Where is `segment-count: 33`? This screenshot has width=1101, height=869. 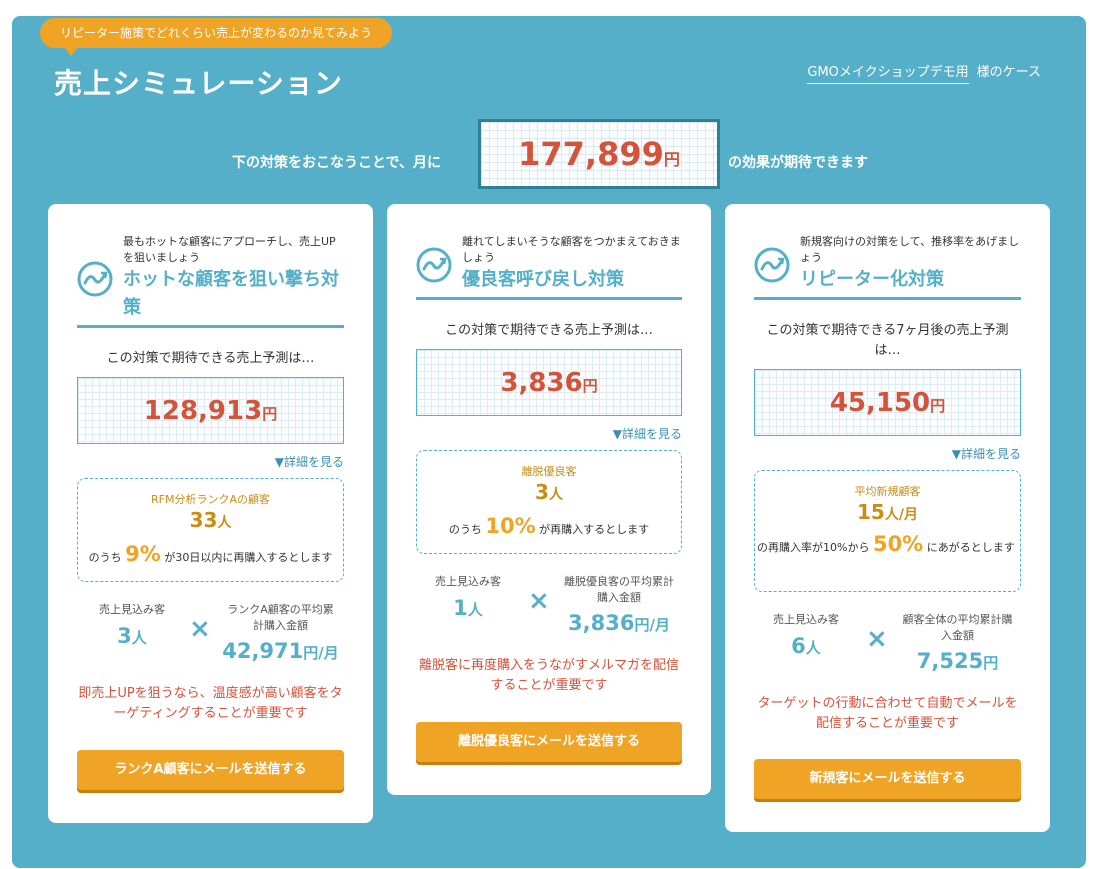
segment-count: 33 is located at coordinates (203, 520).